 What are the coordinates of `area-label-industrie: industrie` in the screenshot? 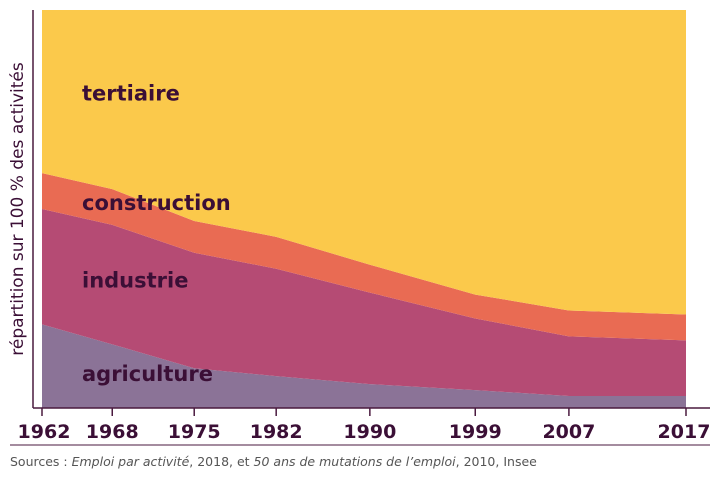 It's located at (135, 281).